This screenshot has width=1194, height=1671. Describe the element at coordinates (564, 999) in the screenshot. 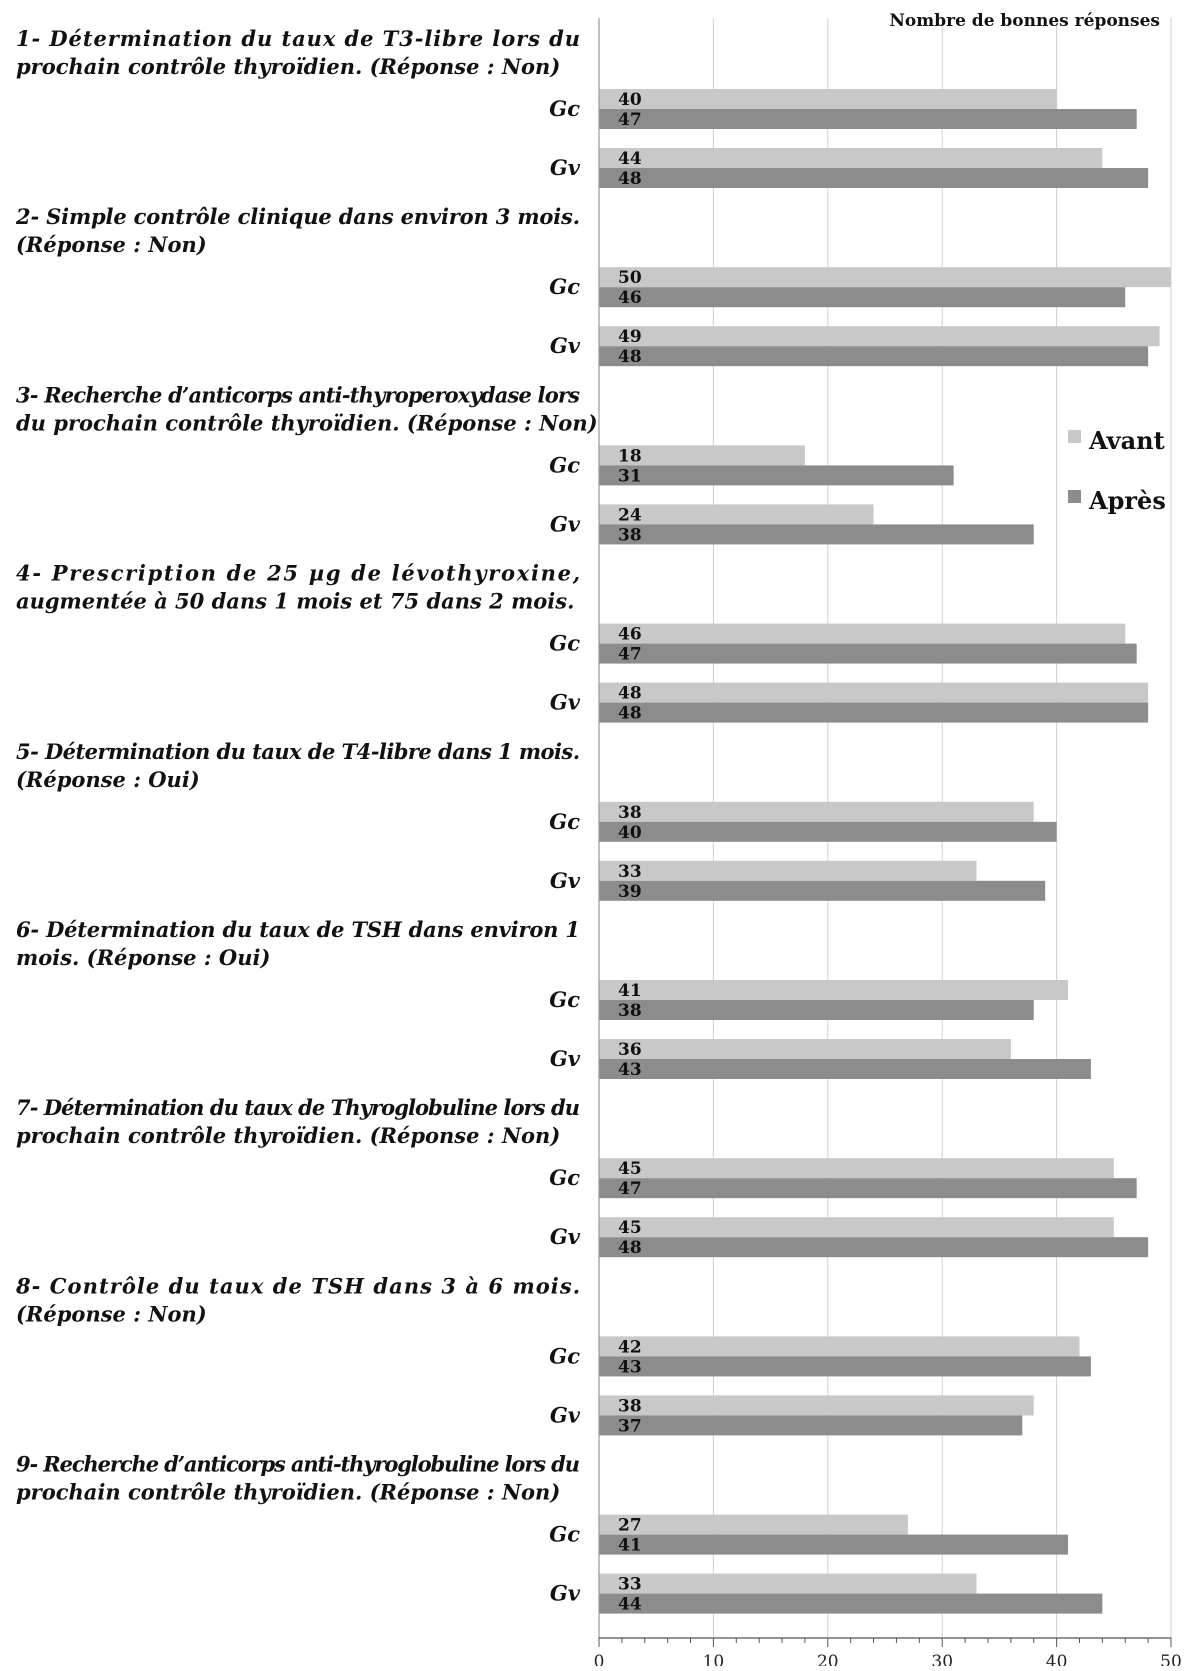

I see `group-label-q6-Gc: Gc` at that location.